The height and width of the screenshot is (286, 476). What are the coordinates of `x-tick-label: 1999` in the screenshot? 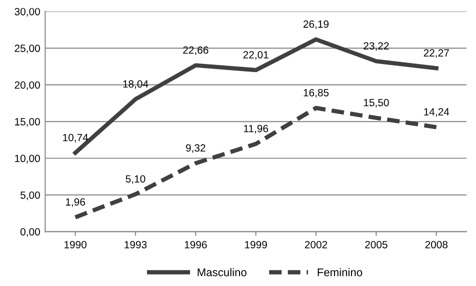 It's located at (256, 244).